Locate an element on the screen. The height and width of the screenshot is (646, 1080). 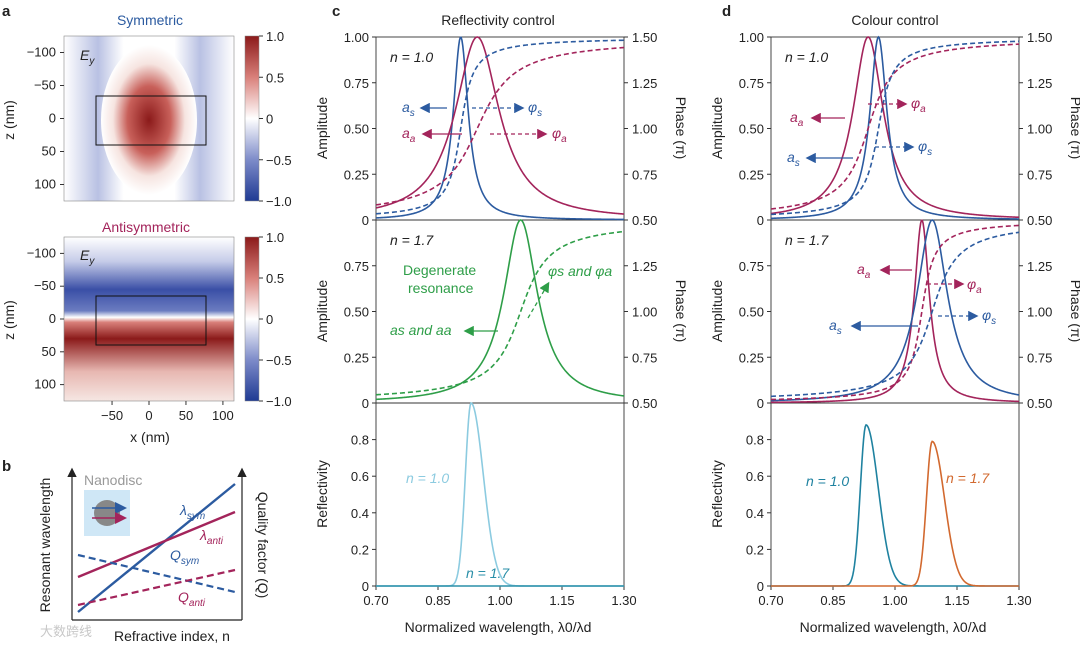
y-tick-label: 0.2 is located at coordinates (755, 549).